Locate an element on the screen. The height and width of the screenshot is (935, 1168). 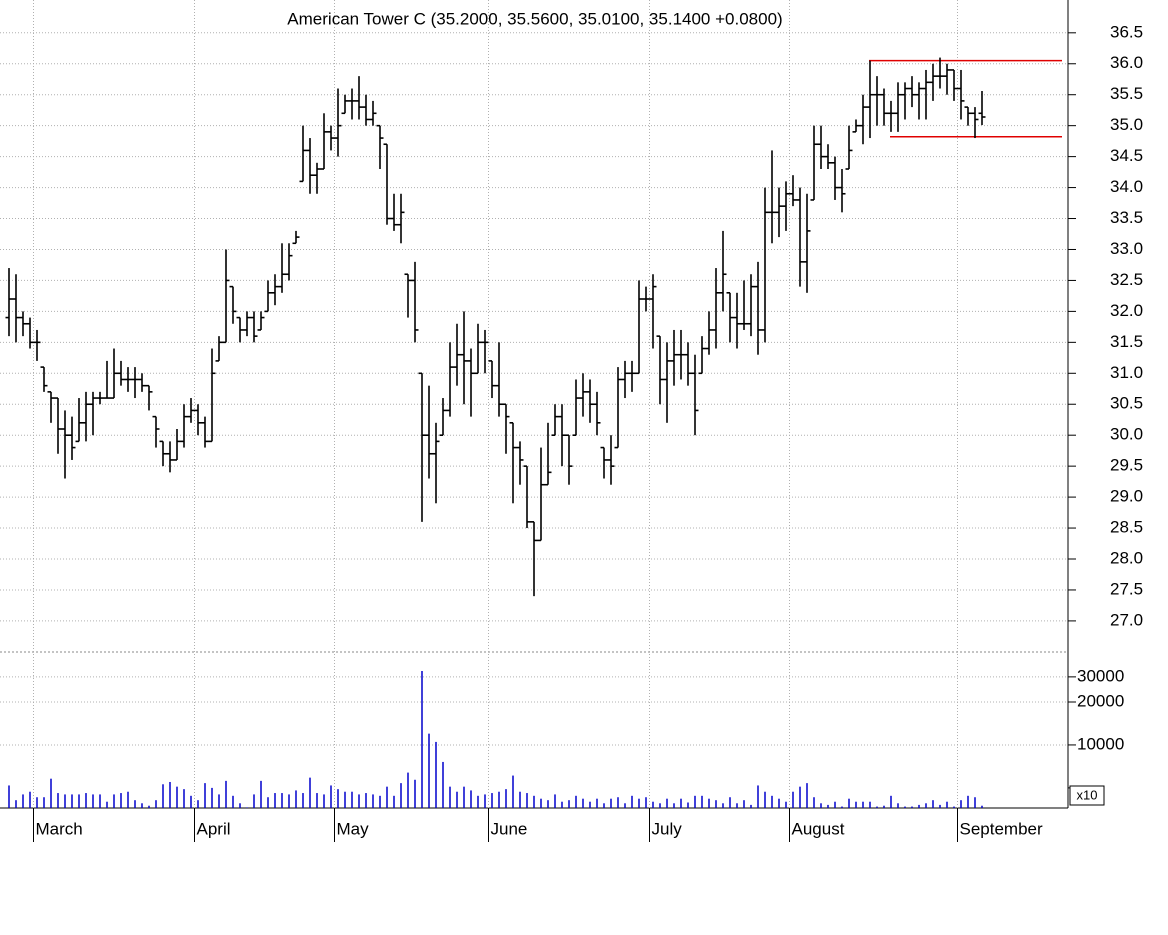
y-tick-label: 27.5 is located at coordinates (1126, 588).